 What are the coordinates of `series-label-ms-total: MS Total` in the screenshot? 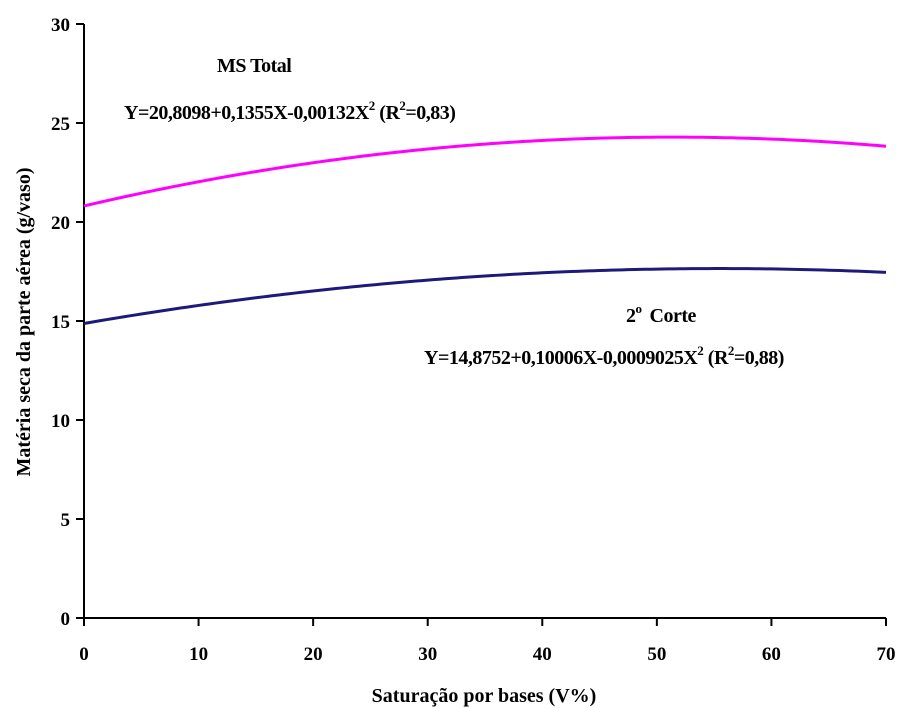 It's located at (254, 66).